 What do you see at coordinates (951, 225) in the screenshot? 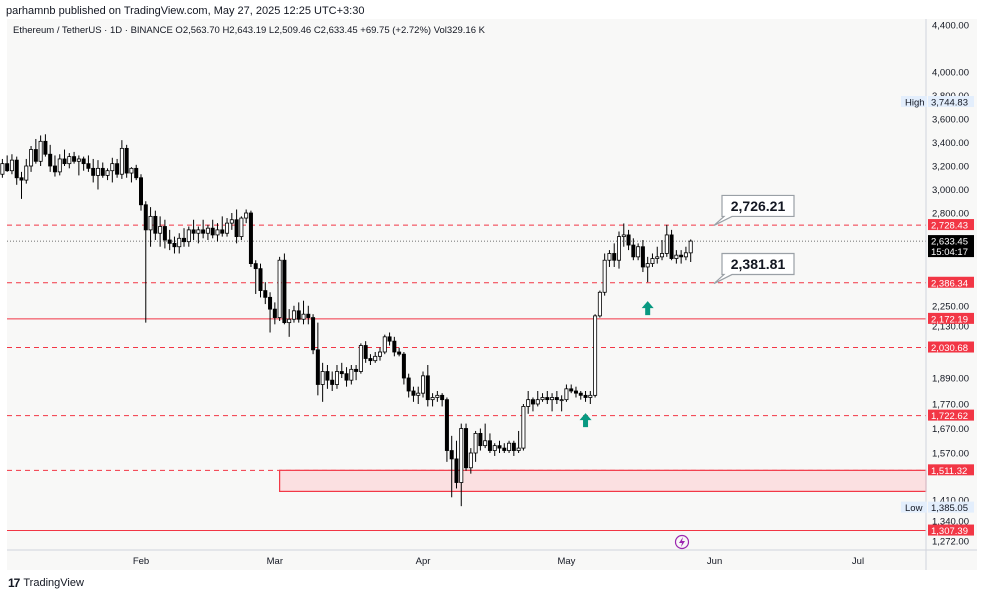
I see `price-tag-1: 2,728.43` at bounding box center [951, 225].